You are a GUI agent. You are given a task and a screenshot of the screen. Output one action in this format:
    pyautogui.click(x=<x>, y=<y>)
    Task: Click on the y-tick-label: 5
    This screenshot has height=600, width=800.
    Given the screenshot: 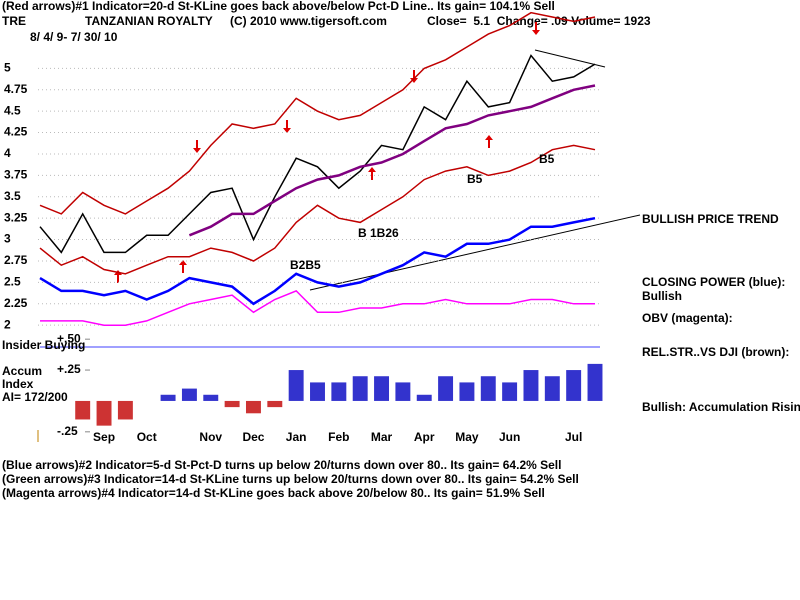 What is the action you would take?
    pyautogui.click(x=7, y=68)
    